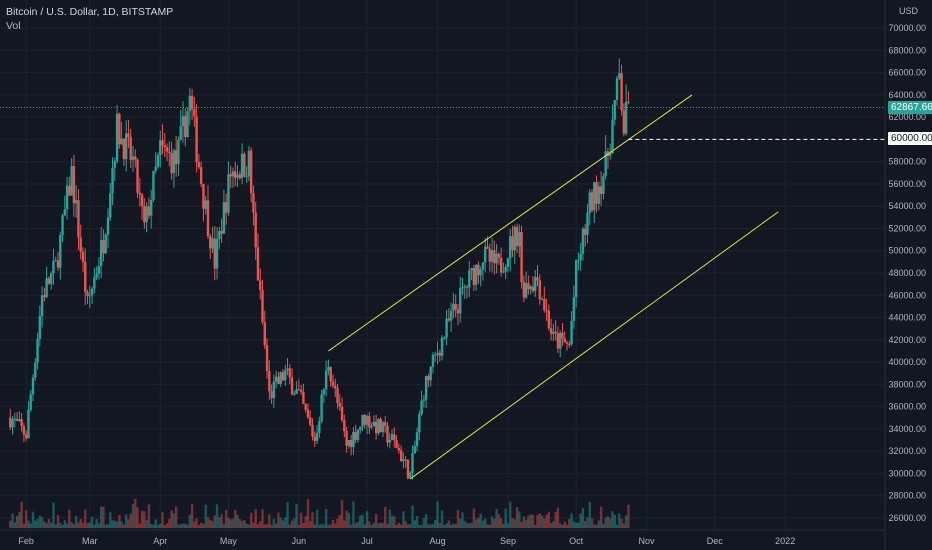  Describe the element at coordinates (910, 139) in the screenshot. I see `level-price-tag: 60000.00` at that location.